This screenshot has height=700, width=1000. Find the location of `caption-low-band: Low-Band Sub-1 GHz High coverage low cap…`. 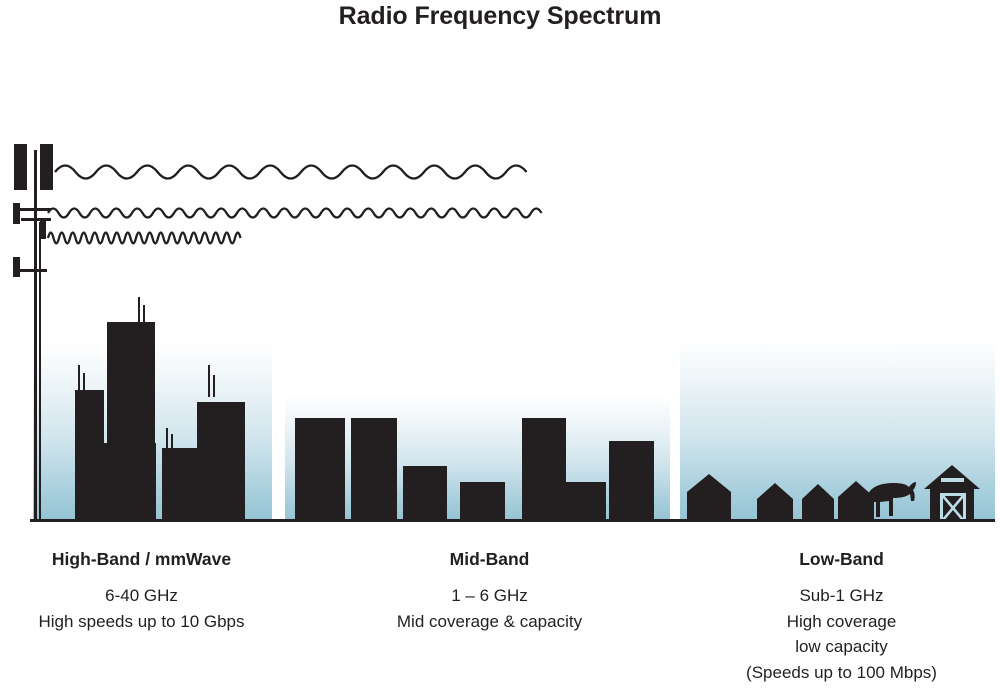

caption-low-band: Low-Band Sub-1 GHz High coverage low cap… is located at coordinates (841, 617).